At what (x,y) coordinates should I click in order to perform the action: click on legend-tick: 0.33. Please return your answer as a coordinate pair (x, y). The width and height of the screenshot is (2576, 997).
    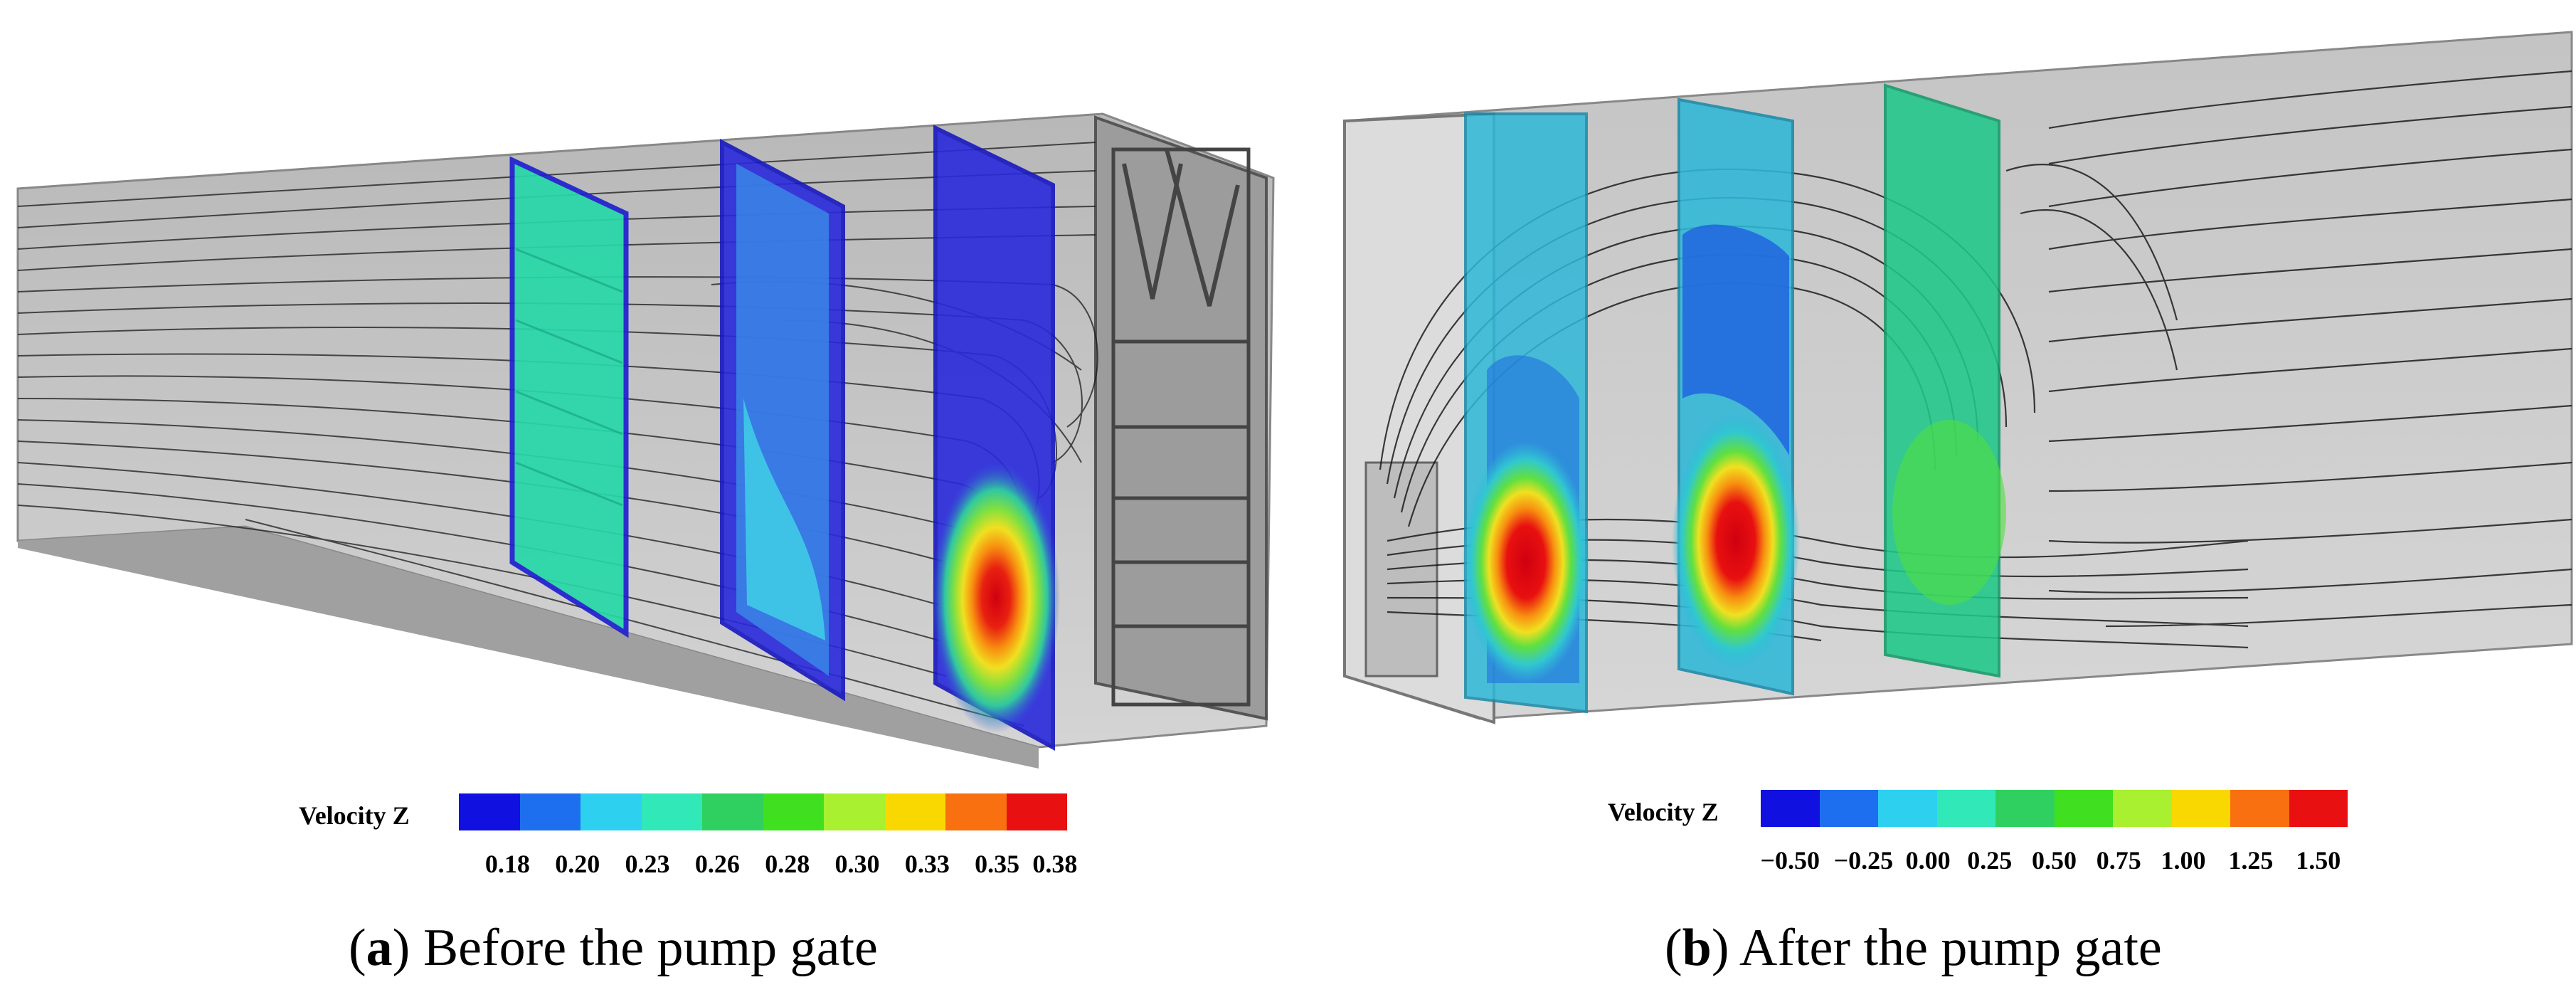
    Looking at the image, I should click on (927, 864).